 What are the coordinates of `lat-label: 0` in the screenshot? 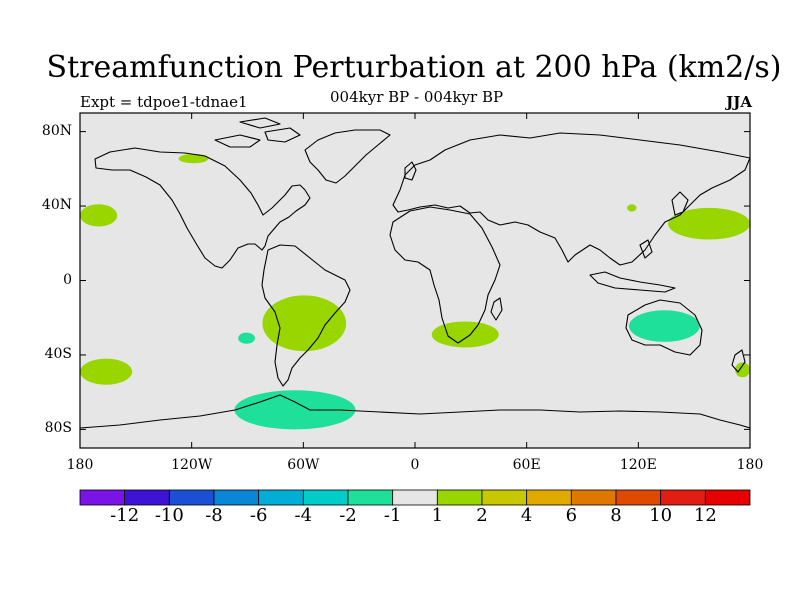 It's located at (67, 279).